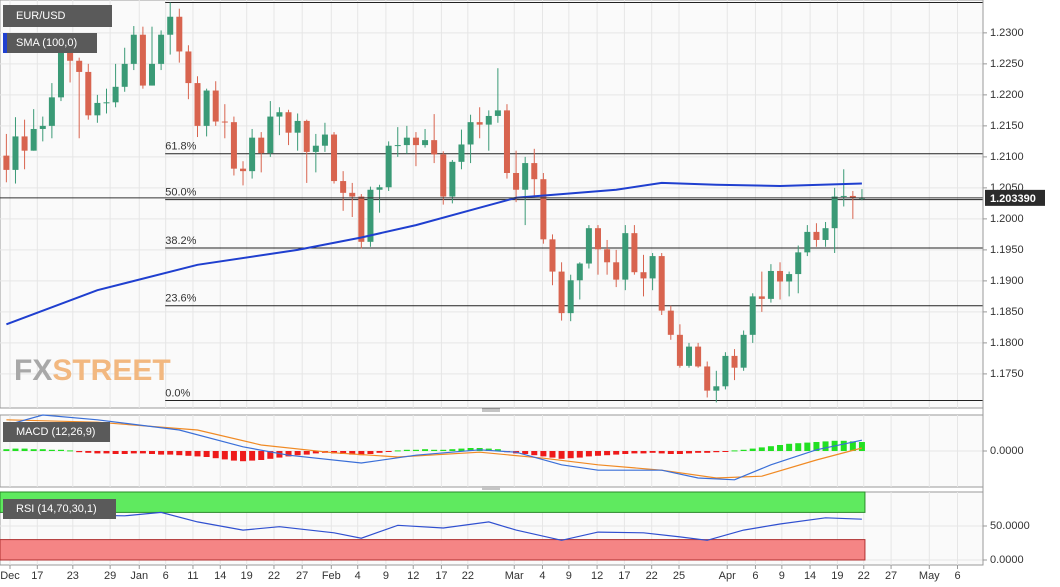 The height and width of the screenshot is (587, 1060). What do you see at coordinates (1007, 312) in the screenshot?
I see `y-tick-label: 1.1850` at bounding box center [1007, 312].